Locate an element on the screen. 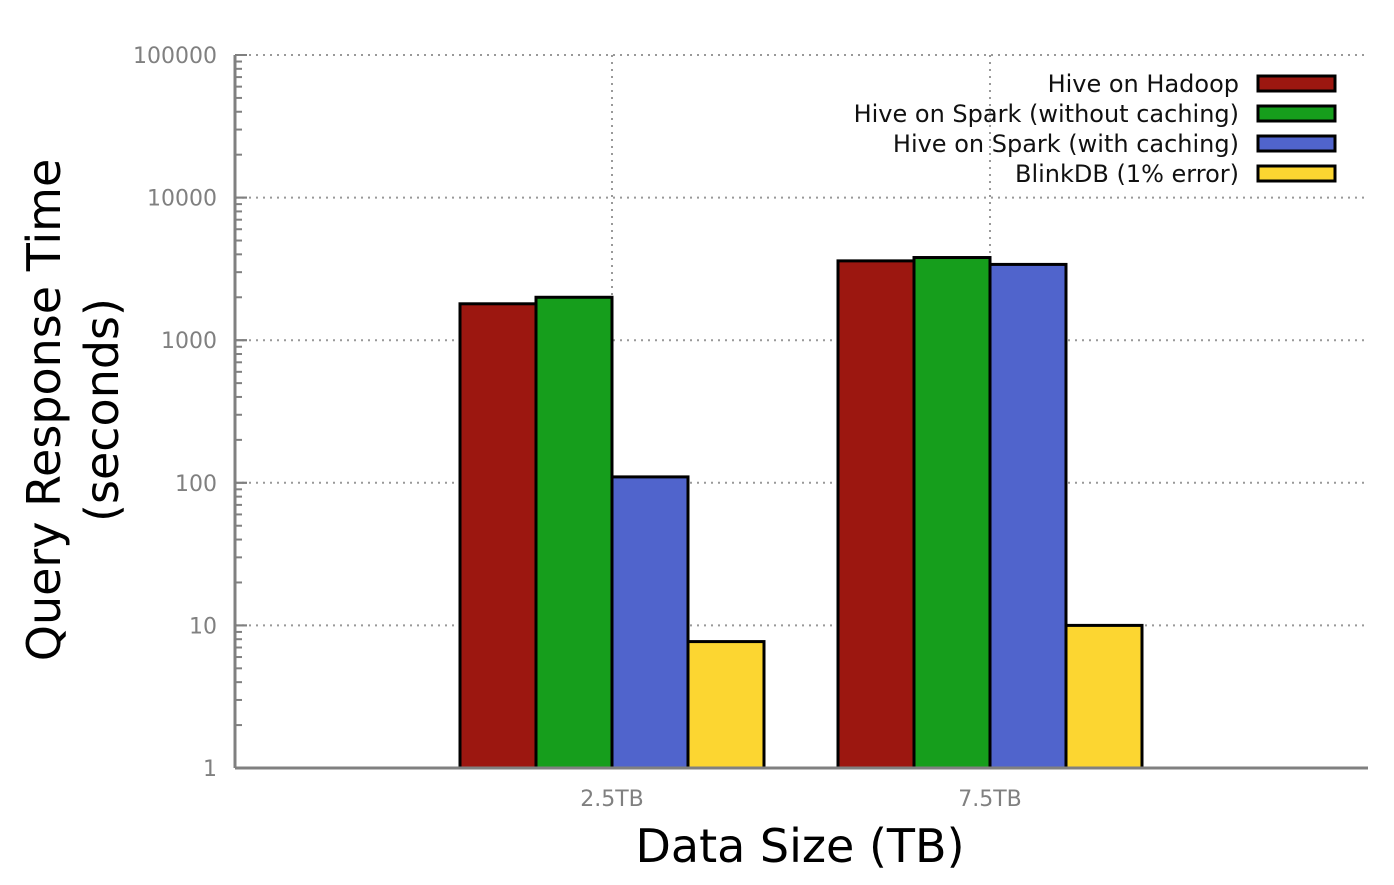 The height and width of the screenshot is (885, 1394). y-tick-label: 1000 is located at coordinates (189, 341).